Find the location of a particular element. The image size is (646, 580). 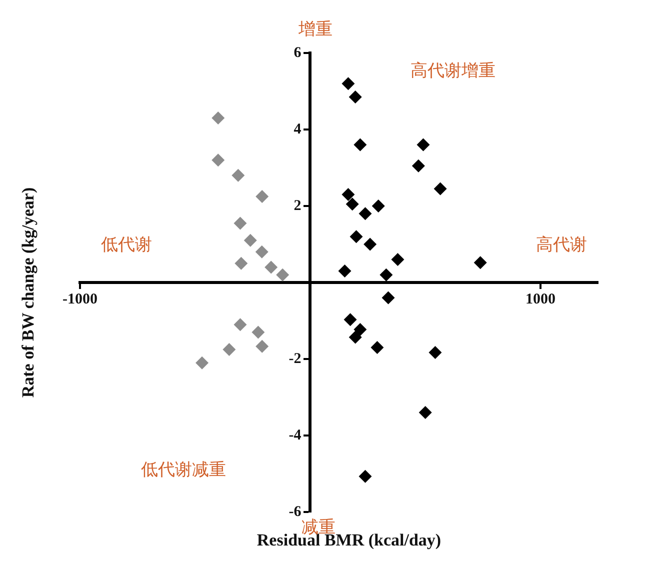

x-tick-label: -1000 is located at coordinates (80, 299).